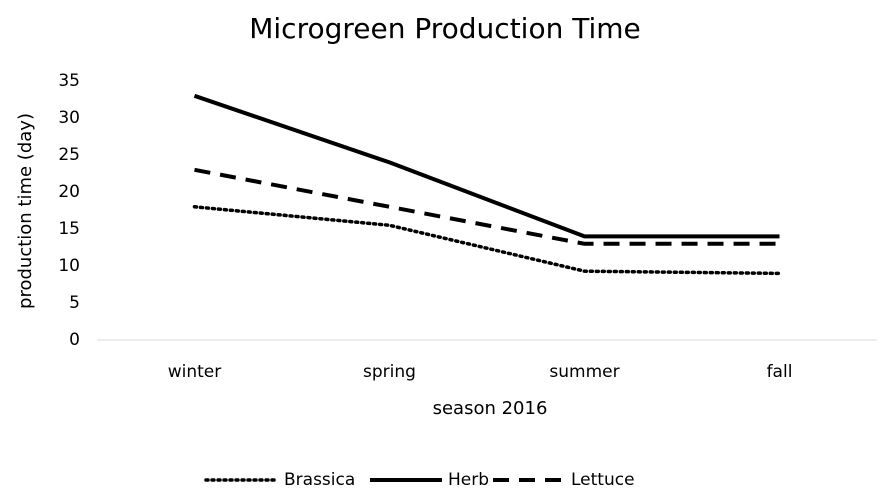 The height and width of the screenshot is (498, 878). What do you see at coordinates (468, 480) in the screenshot?
I see `legend-label: Herb` at bounding box center [468, 480].